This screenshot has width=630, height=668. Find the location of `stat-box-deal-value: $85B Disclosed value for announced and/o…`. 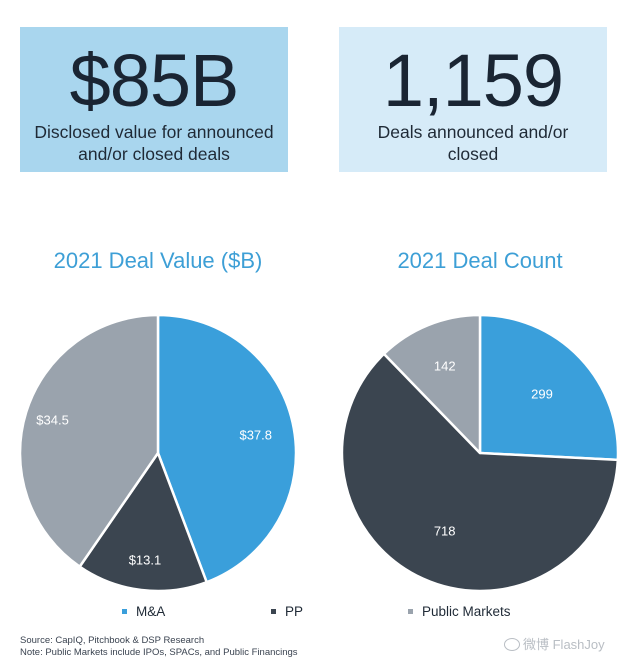

stat-box-deal-value: $85B Disclosed value for announced and/o… is located at coordinates (154, 99).